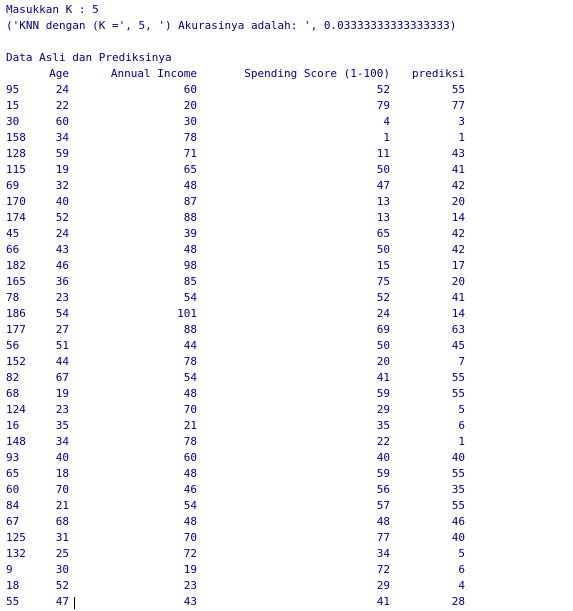  What do you see at coordinates (16, 537) in the screenshot?
I see `row-index-cell: 125` at bounding box center [16, 537].